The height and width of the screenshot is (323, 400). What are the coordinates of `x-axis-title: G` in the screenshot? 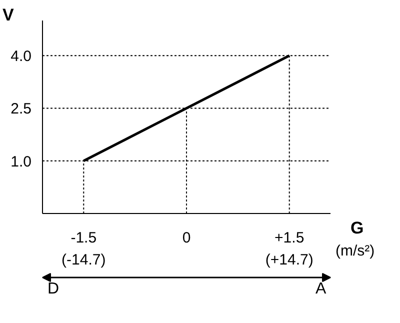 It's located at (357, 228).